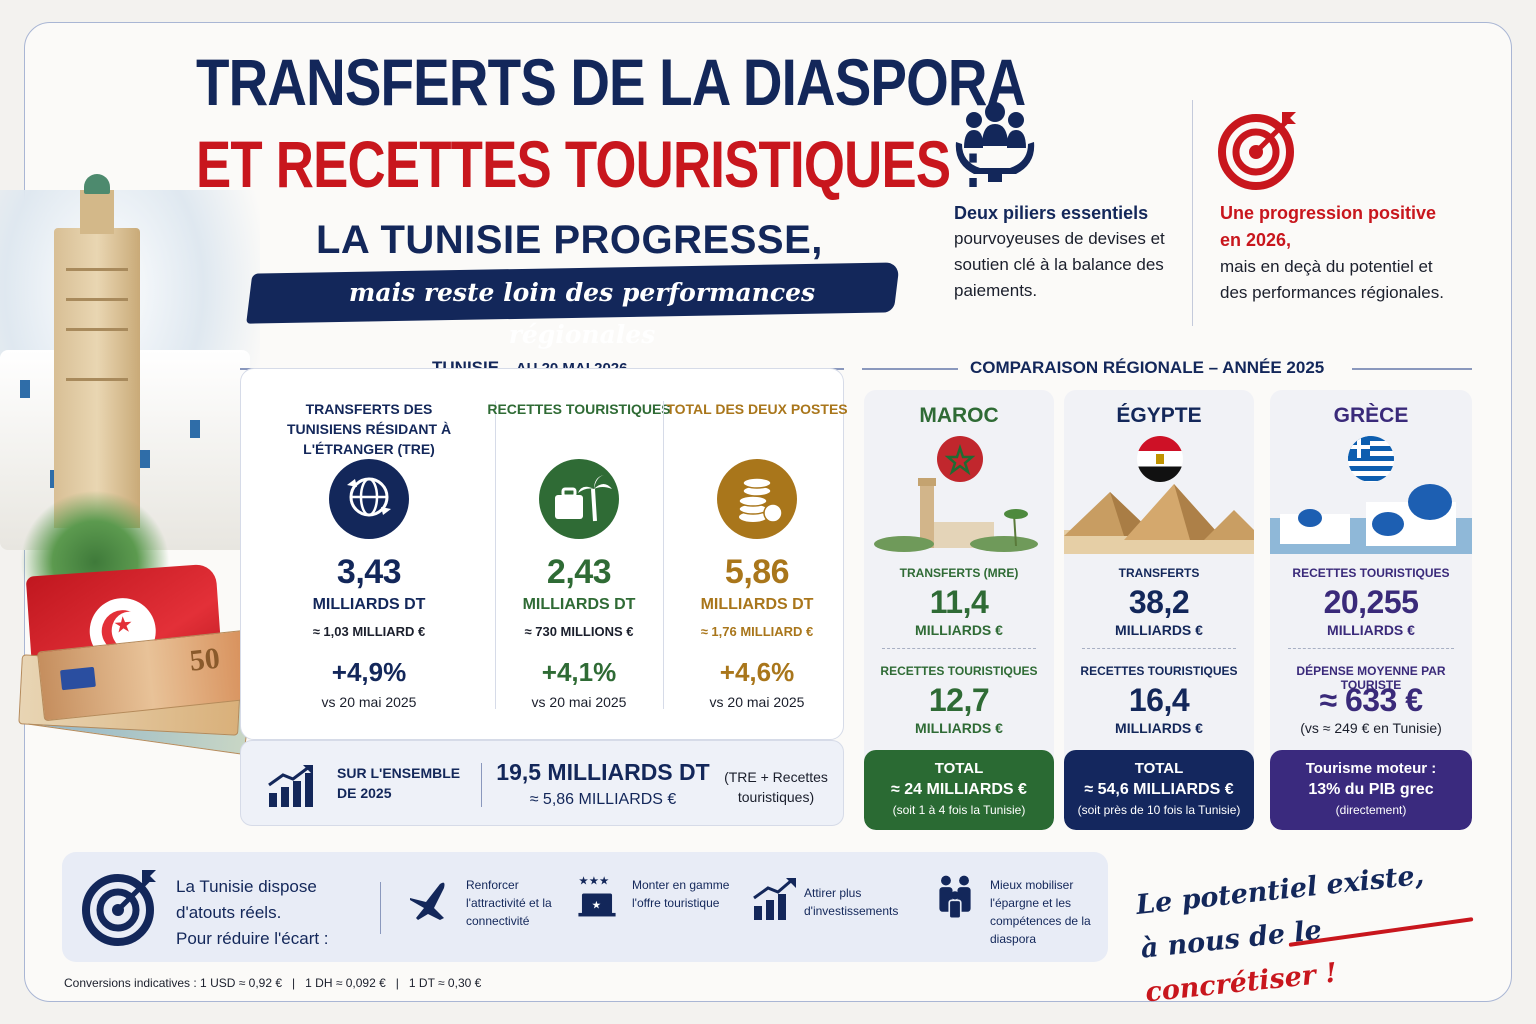 This screenshot has height=1024, width=1536. What do you see at coordinates (1159, 700) in the screenshot?
I see `card-value-2: 16,4` at bounding box center [1159, 700].